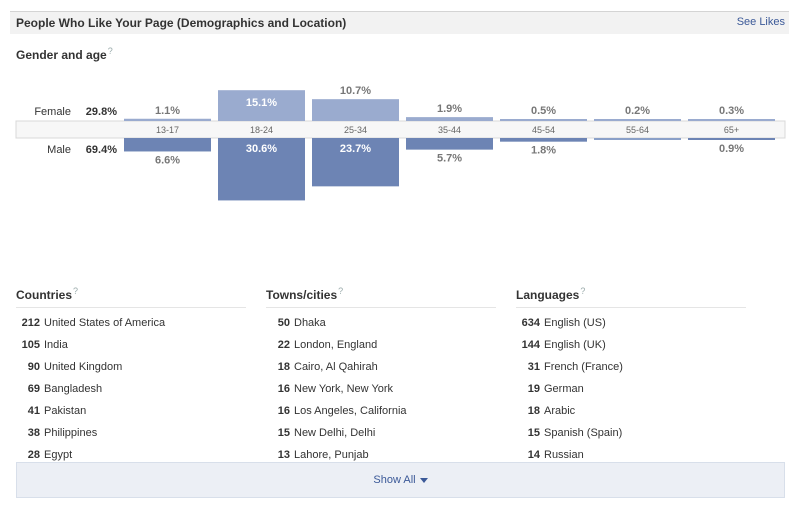 The image size is (797, 507). I want to click on list-item: 50 Dhaka, so click(381, 323).